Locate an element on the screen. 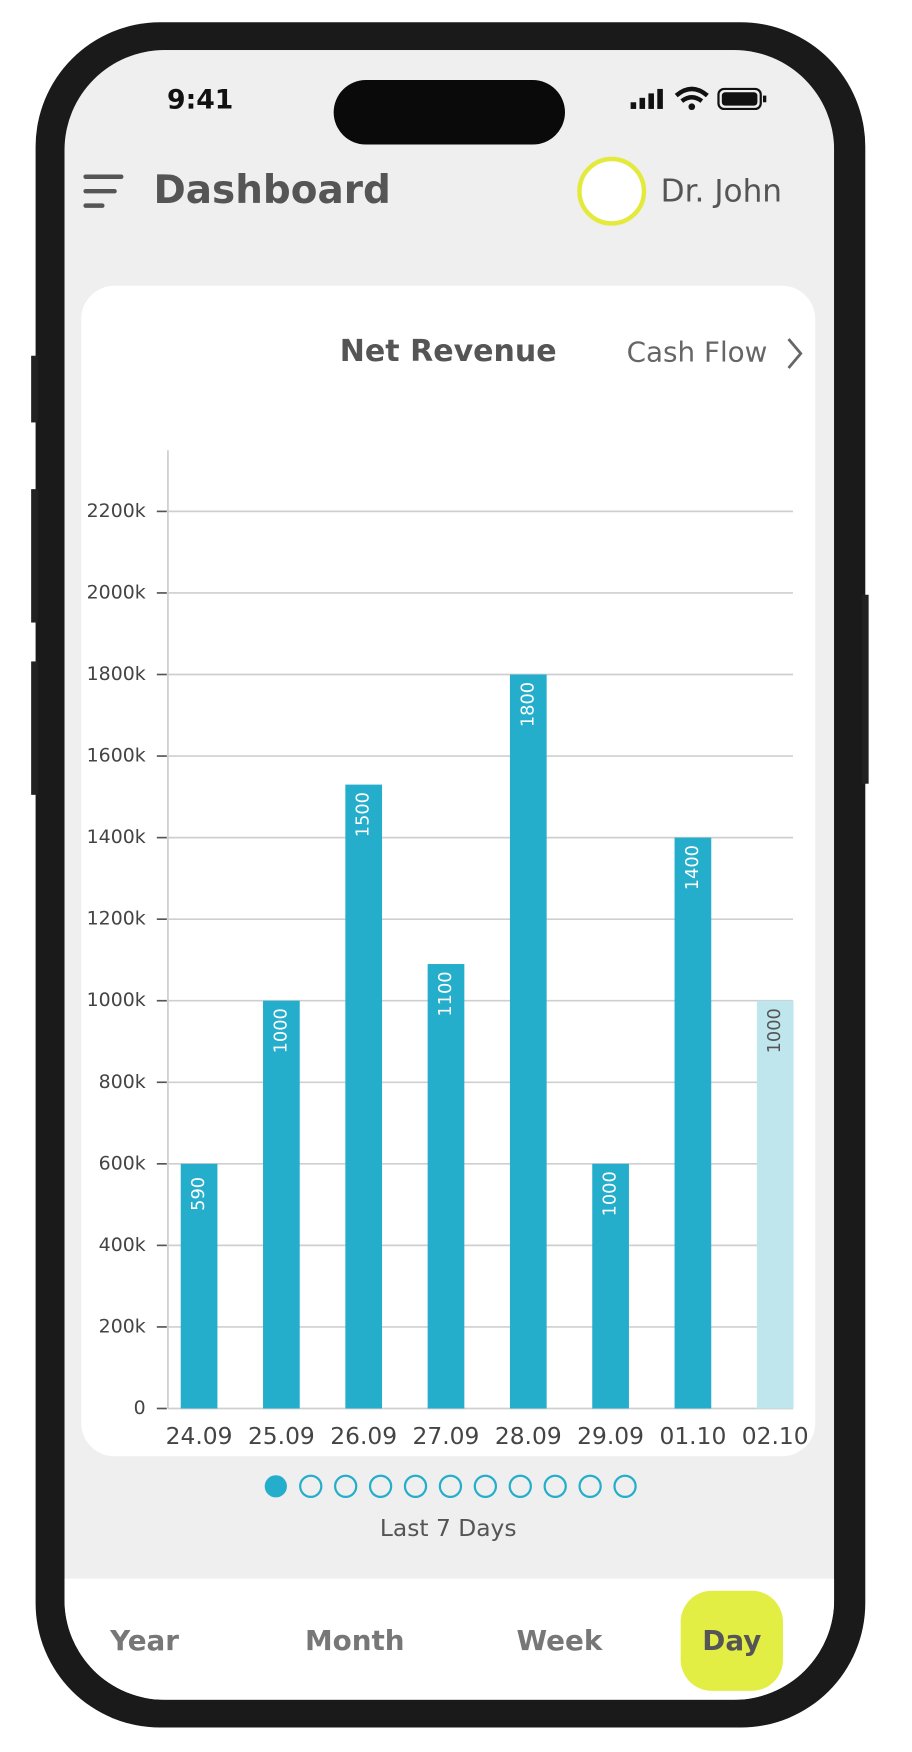 The height and width of the screenshot is (1752, 912). status-time: 9:41 is located at coordinates (200, 100).